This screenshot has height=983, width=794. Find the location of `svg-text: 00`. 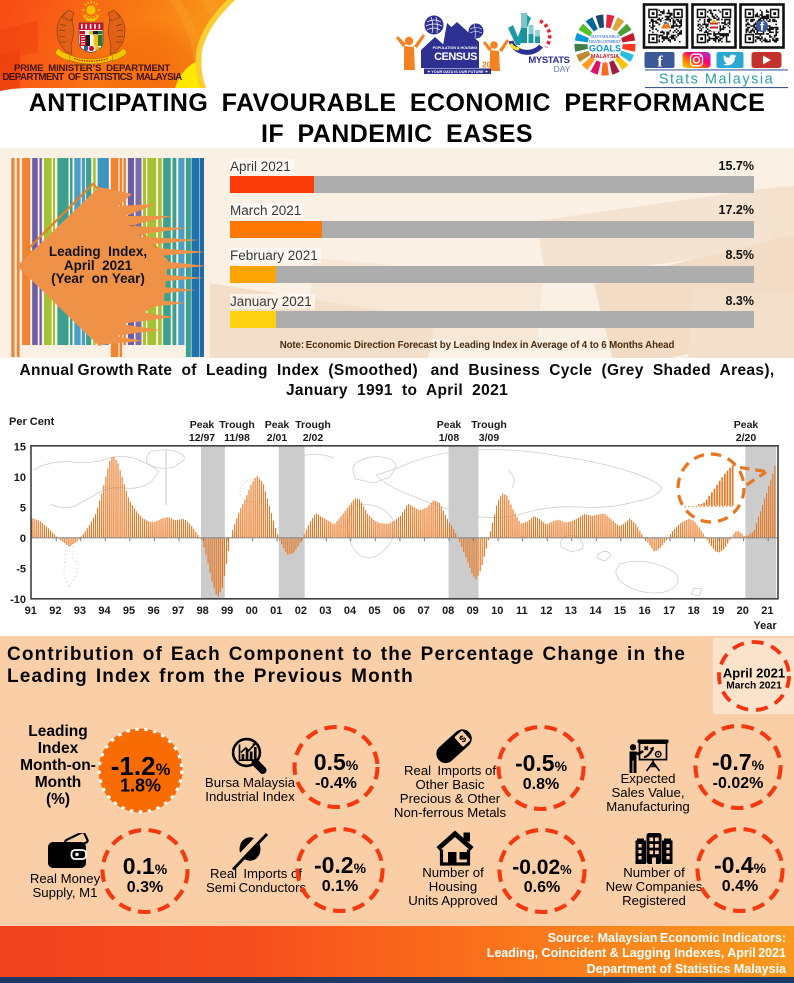

svg-text: 00 is located at coordinates (252, 611).